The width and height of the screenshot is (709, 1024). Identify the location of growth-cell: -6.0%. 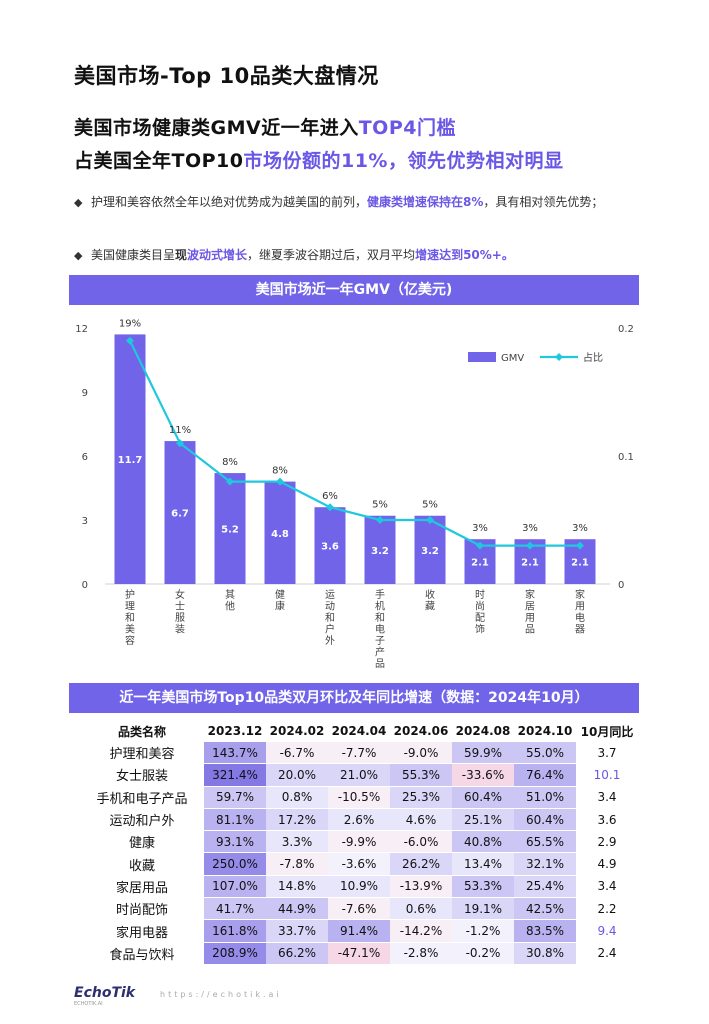
(421, 842).